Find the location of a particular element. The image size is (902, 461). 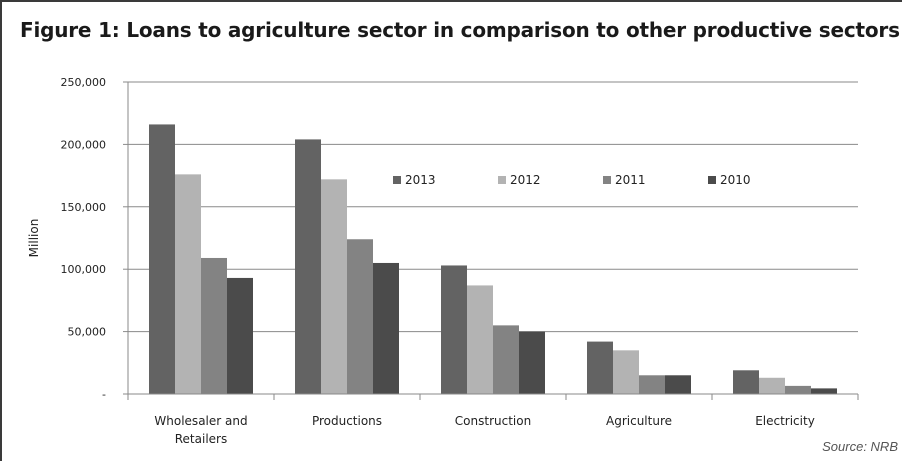

legend-label-2013: 2013 is located at coordinates (420, 180).